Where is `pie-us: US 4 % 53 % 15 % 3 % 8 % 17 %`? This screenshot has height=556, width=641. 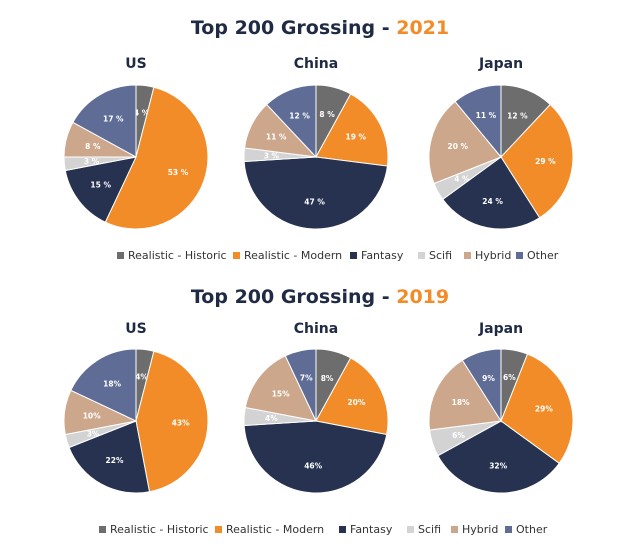
pie-us: US 4 % 53 % 15 % 3 % 8 % 17 % is located at coordinates (136, 143).